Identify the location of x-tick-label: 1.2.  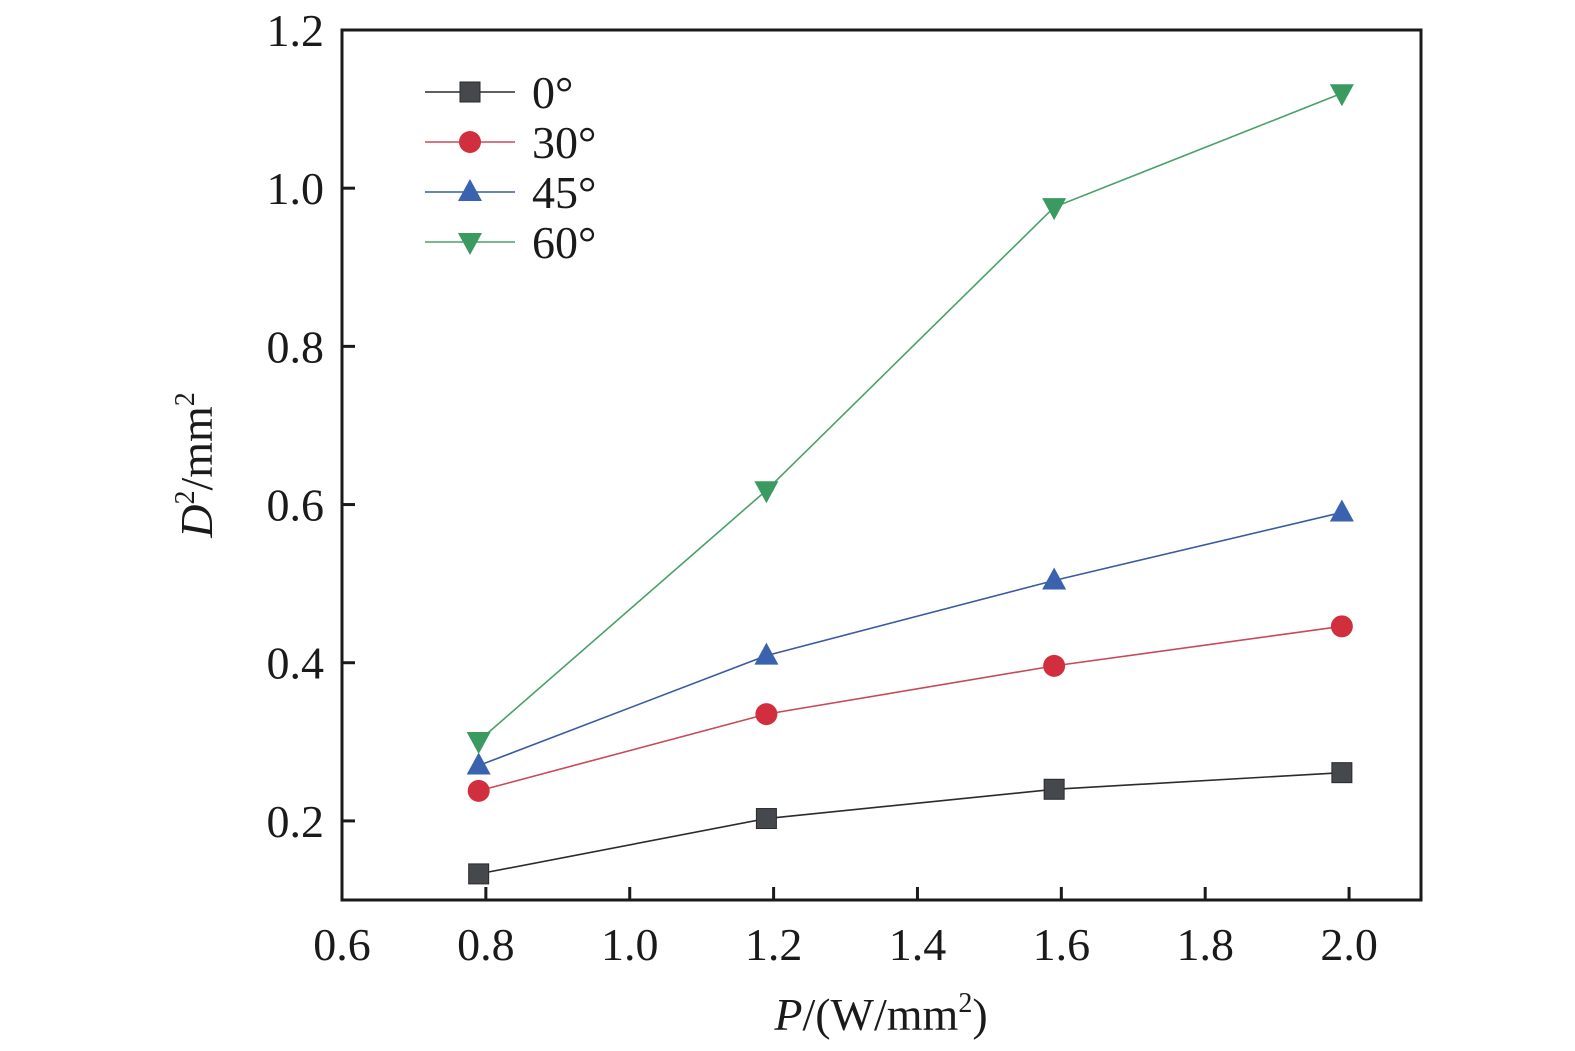
(774, 944).